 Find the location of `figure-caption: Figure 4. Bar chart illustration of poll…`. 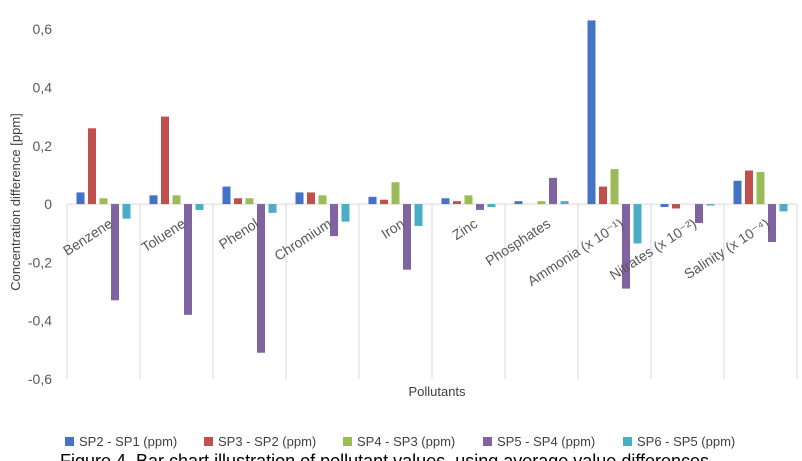

figure-caption: Figure 4. Bar chart illustration of poll… is located at coordinates (384, 456).